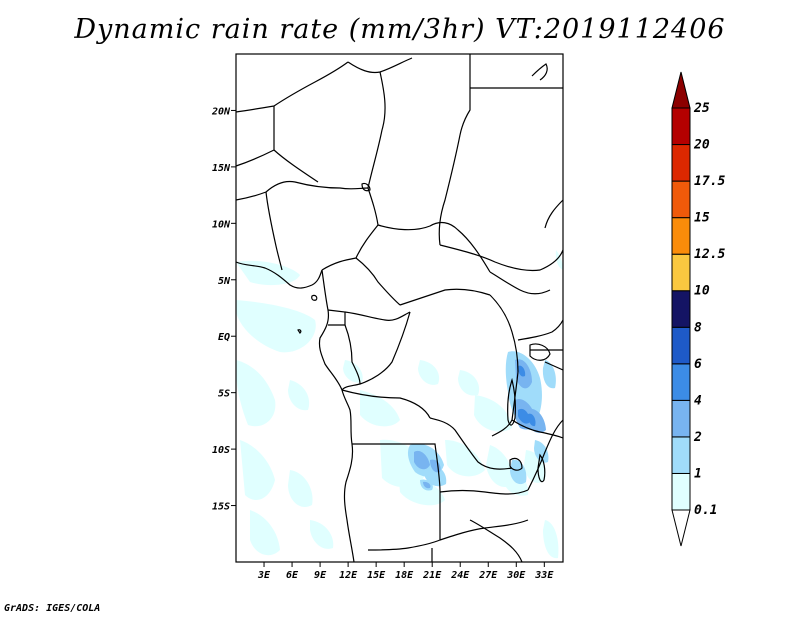 The width and height of the screenshot is (800, 618). Describe the element at coordinates (376, 575) in the screenshot. I see `x-tick-label: 15E` at that location.